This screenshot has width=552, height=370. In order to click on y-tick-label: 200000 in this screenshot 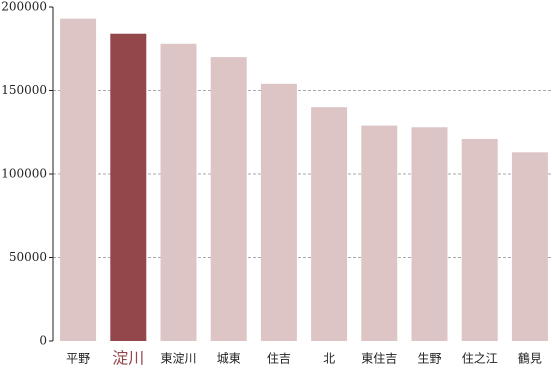, I will do `click(24, 7)`.